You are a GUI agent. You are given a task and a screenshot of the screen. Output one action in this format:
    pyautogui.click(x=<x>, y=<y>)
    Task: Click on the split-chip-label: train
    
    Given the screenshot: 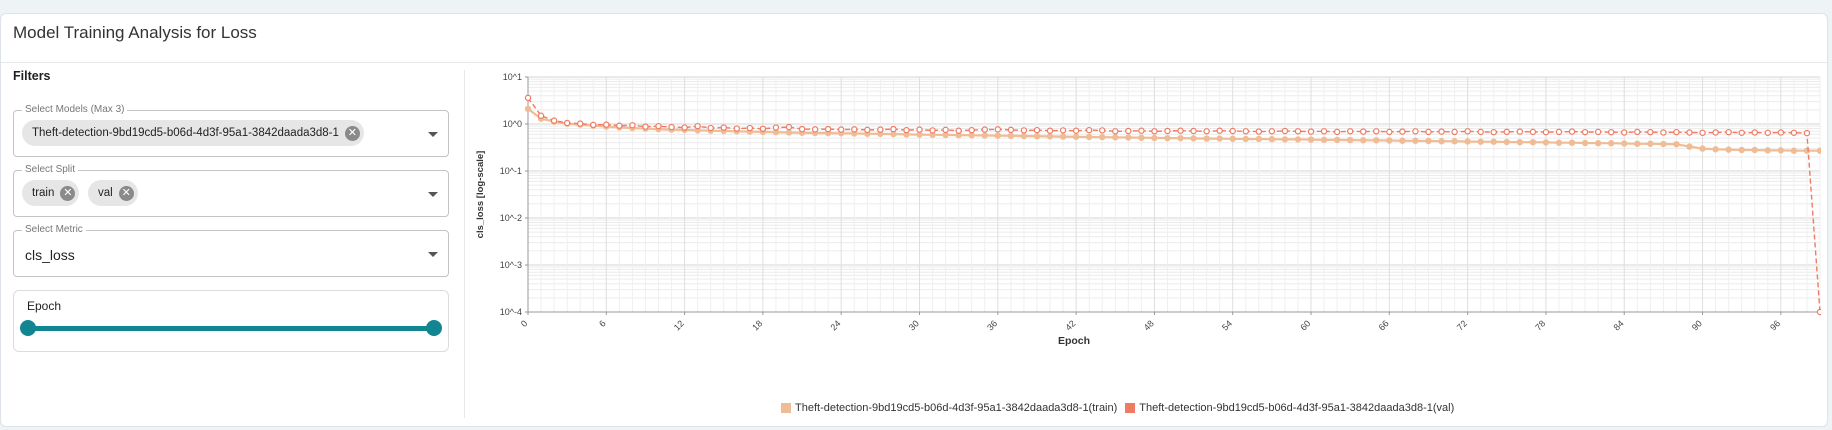 What is the action you would take?
    pyautogui.click(x=43, y=193)
    